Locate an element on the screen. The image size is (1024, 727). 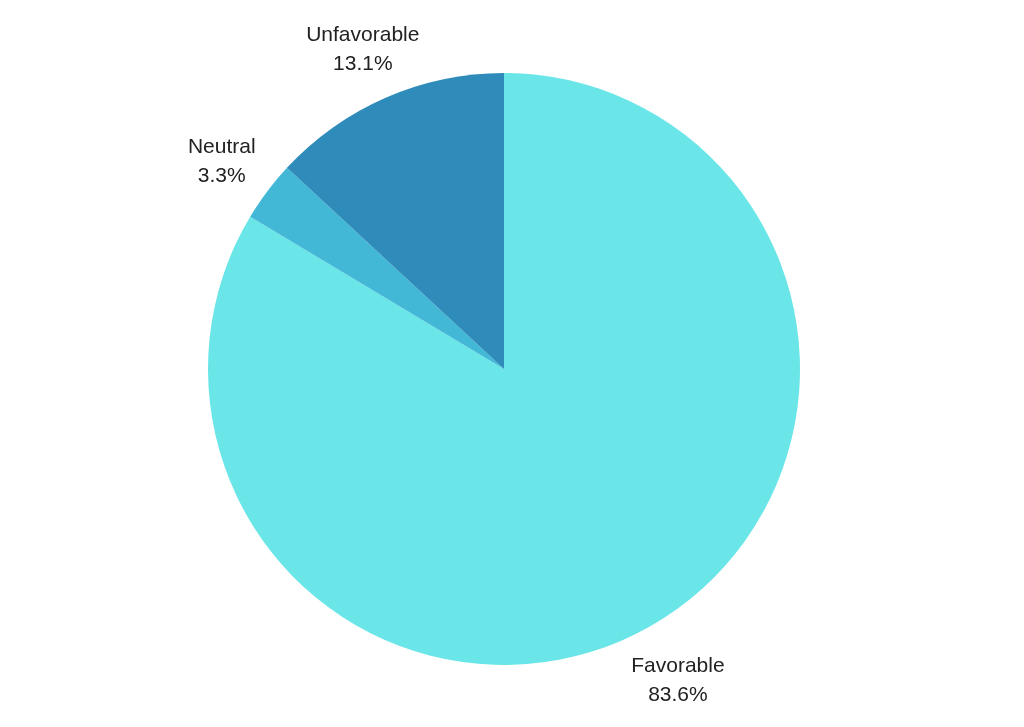
data-label: 83.6% is located at coordinates (678, 694).